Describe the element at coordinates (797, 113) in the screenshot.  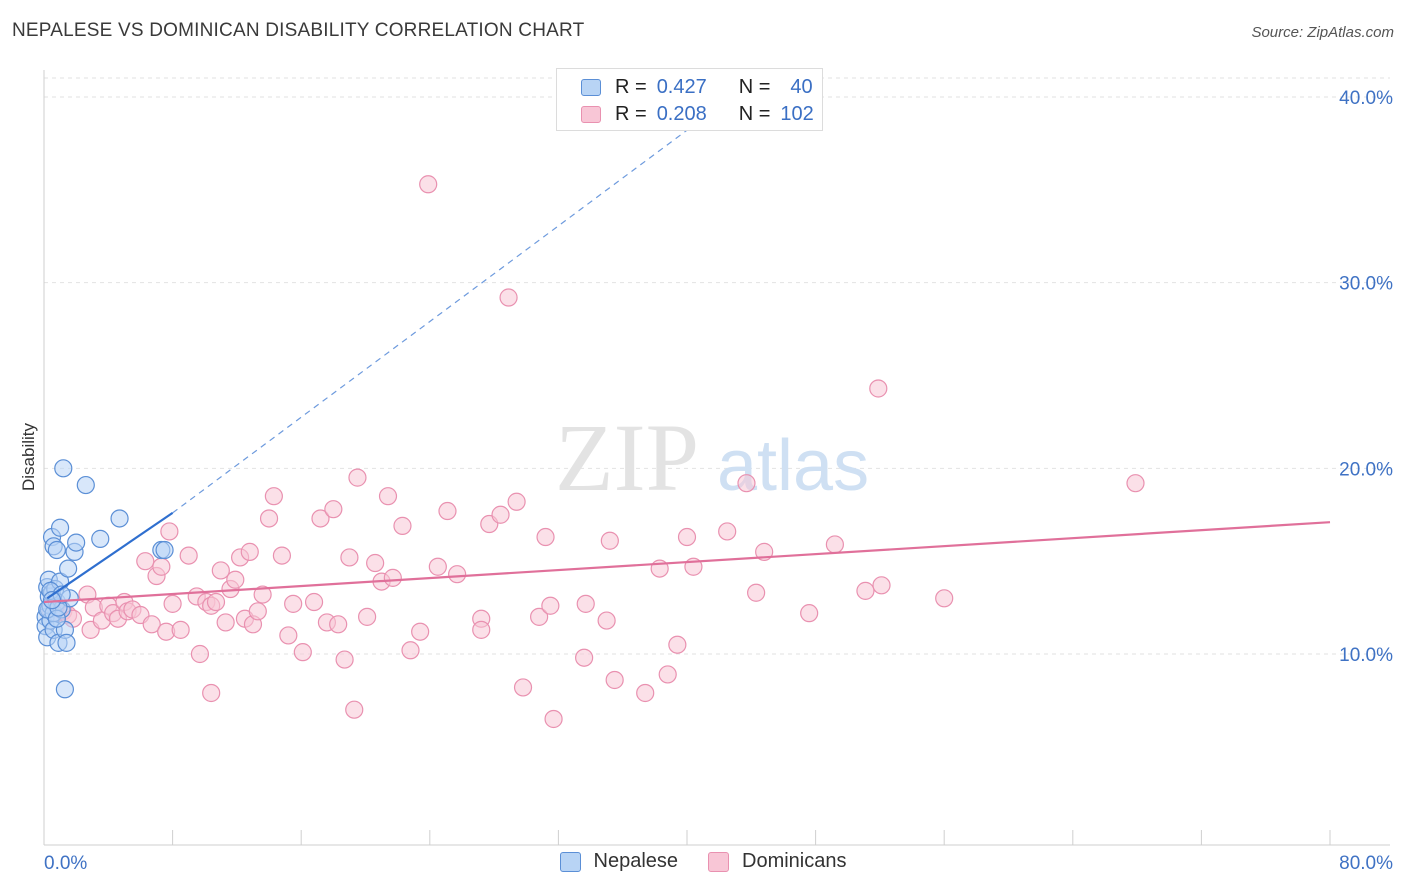
I see `n-value: 102` at that location.